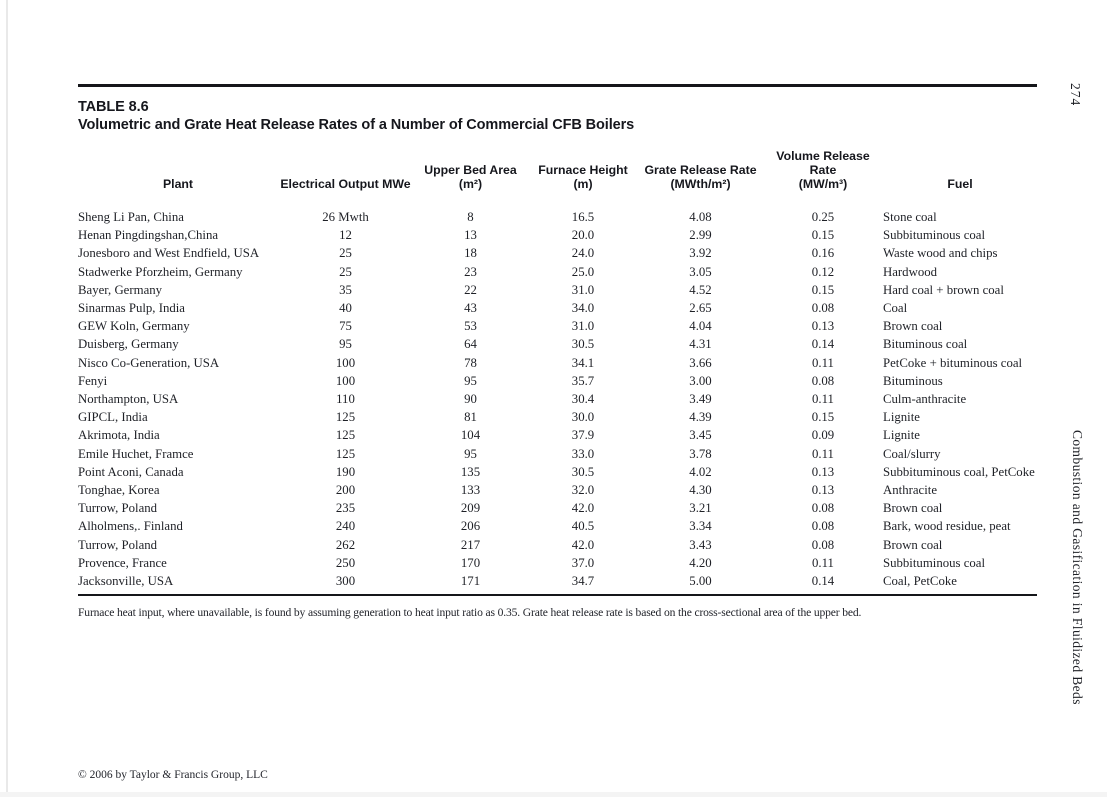  Describe the element at coordinates (345, 581) in the screenshot. I see `value-cell: 300` at that location.